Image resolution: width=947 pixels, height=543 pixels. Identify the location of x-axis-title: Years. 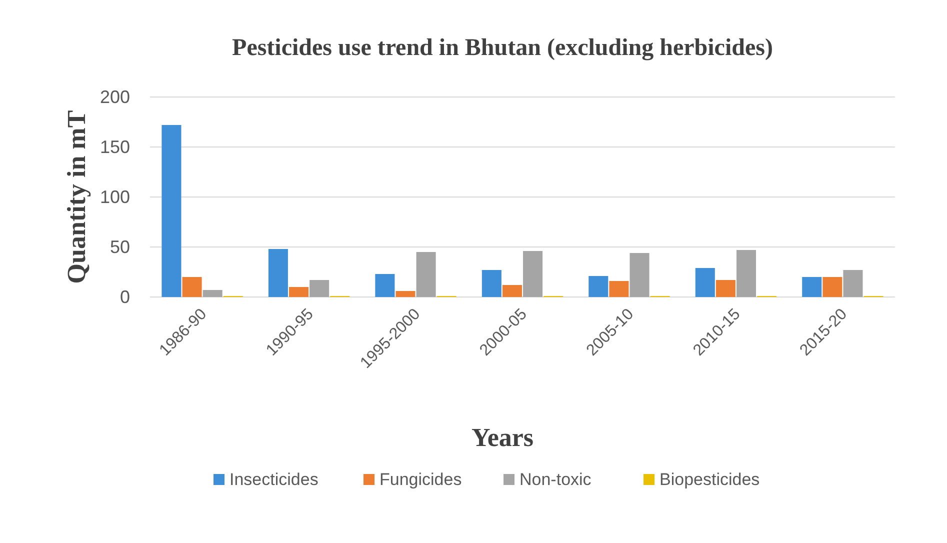
(502, 437).